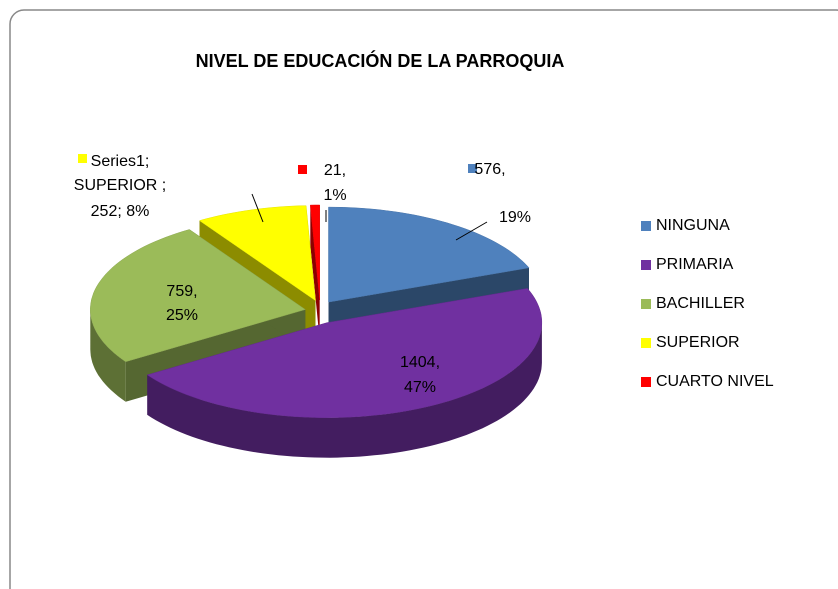 The width and height of the screenshot is (838, 589). I want to click on data-label: 759,, so click(181, 291).